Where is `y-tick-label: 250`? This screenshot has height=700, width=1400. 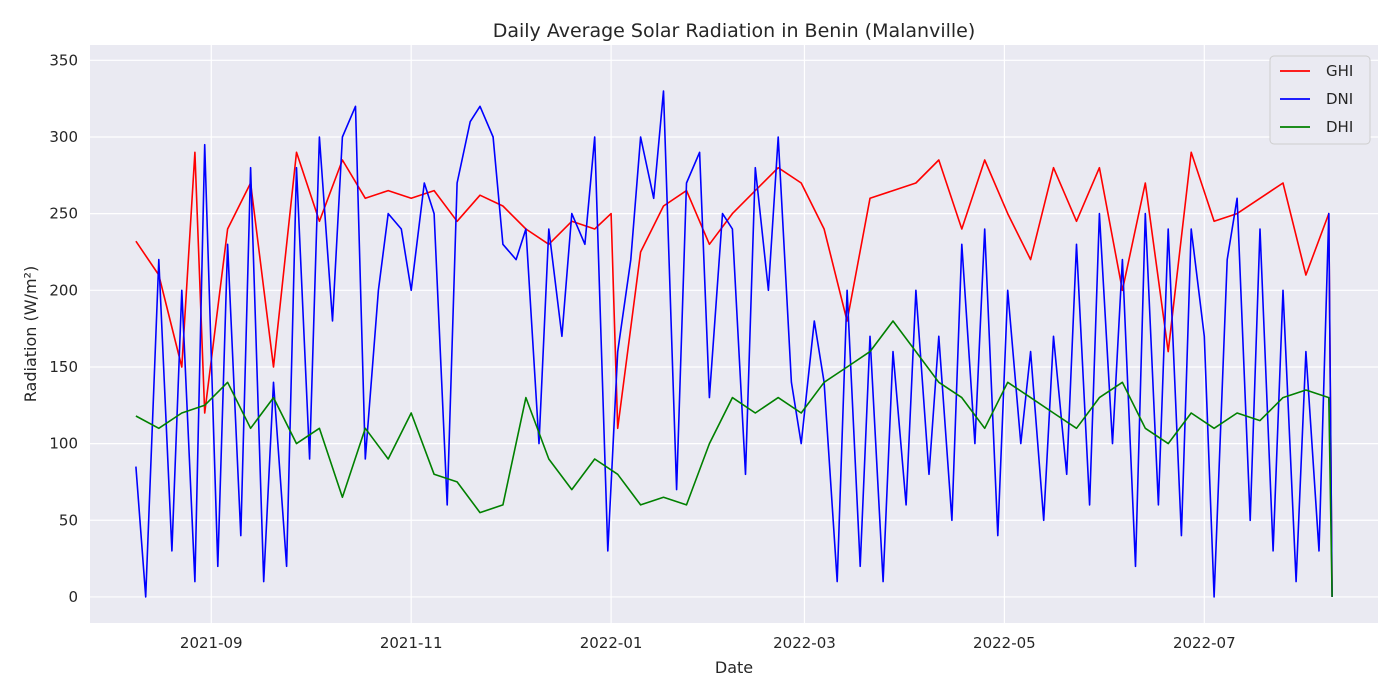
y-tick-label: 250 is located at coordinates (63, 214).